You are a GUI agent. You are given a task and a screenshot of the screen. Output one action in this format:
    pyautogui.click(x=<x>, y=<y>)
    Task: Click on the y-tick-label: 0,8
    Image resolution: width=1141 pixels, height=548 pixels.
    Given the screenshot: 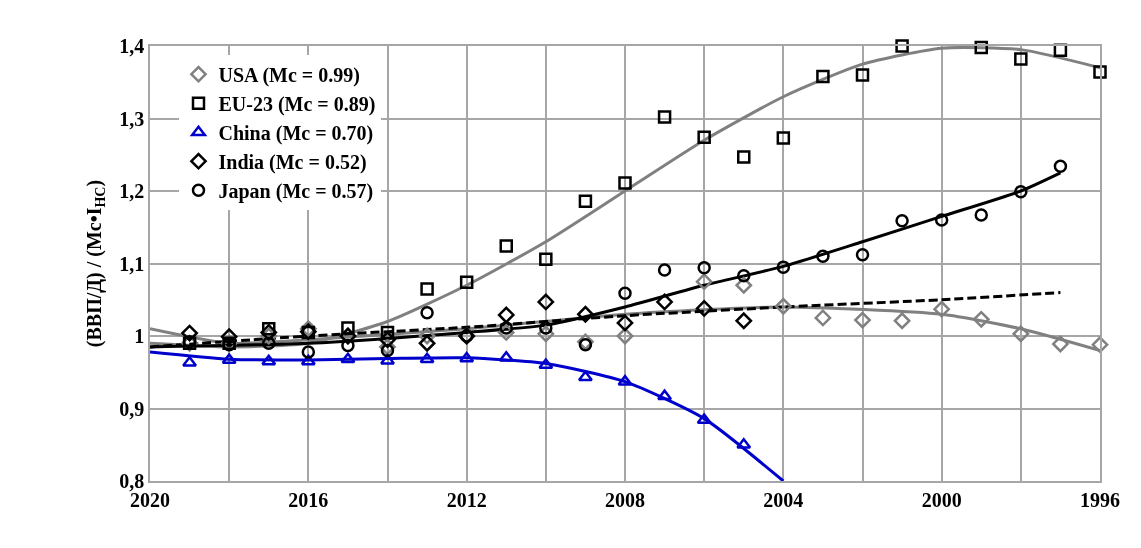 What is the action you would take?
    pyautogui.click(x=132, y=481)
    